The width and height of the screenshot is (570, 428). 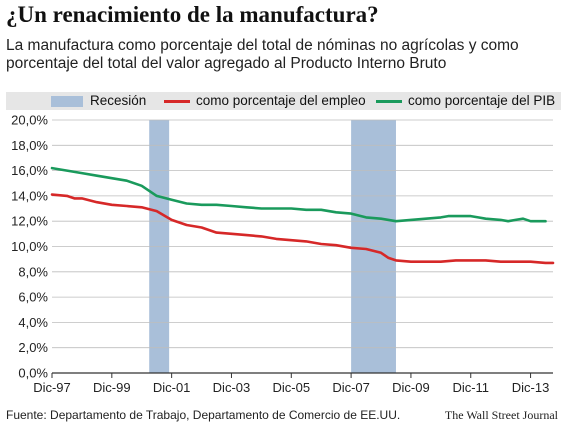 I want to click on x-tick-label: Dic-01, so click(x=172, y=387).